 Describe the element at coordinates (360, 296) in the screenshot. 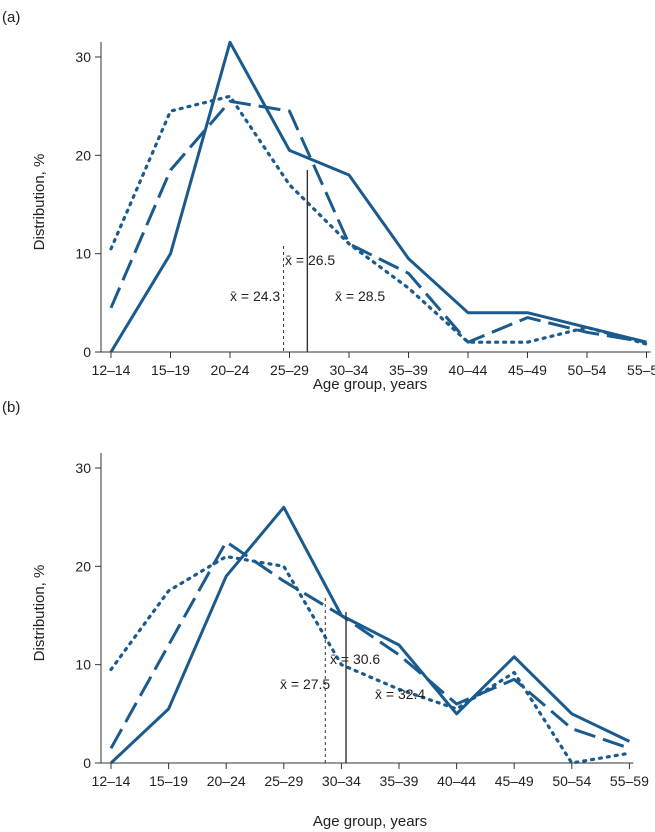

I see `mean-label: x̄ = 28.5` at that location.